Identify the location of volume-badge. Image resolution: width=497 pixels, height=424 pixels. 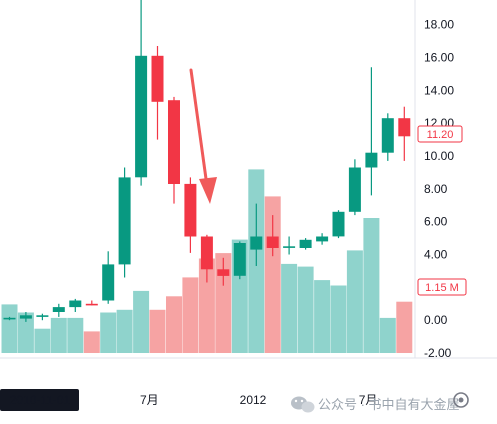
(442, 287).